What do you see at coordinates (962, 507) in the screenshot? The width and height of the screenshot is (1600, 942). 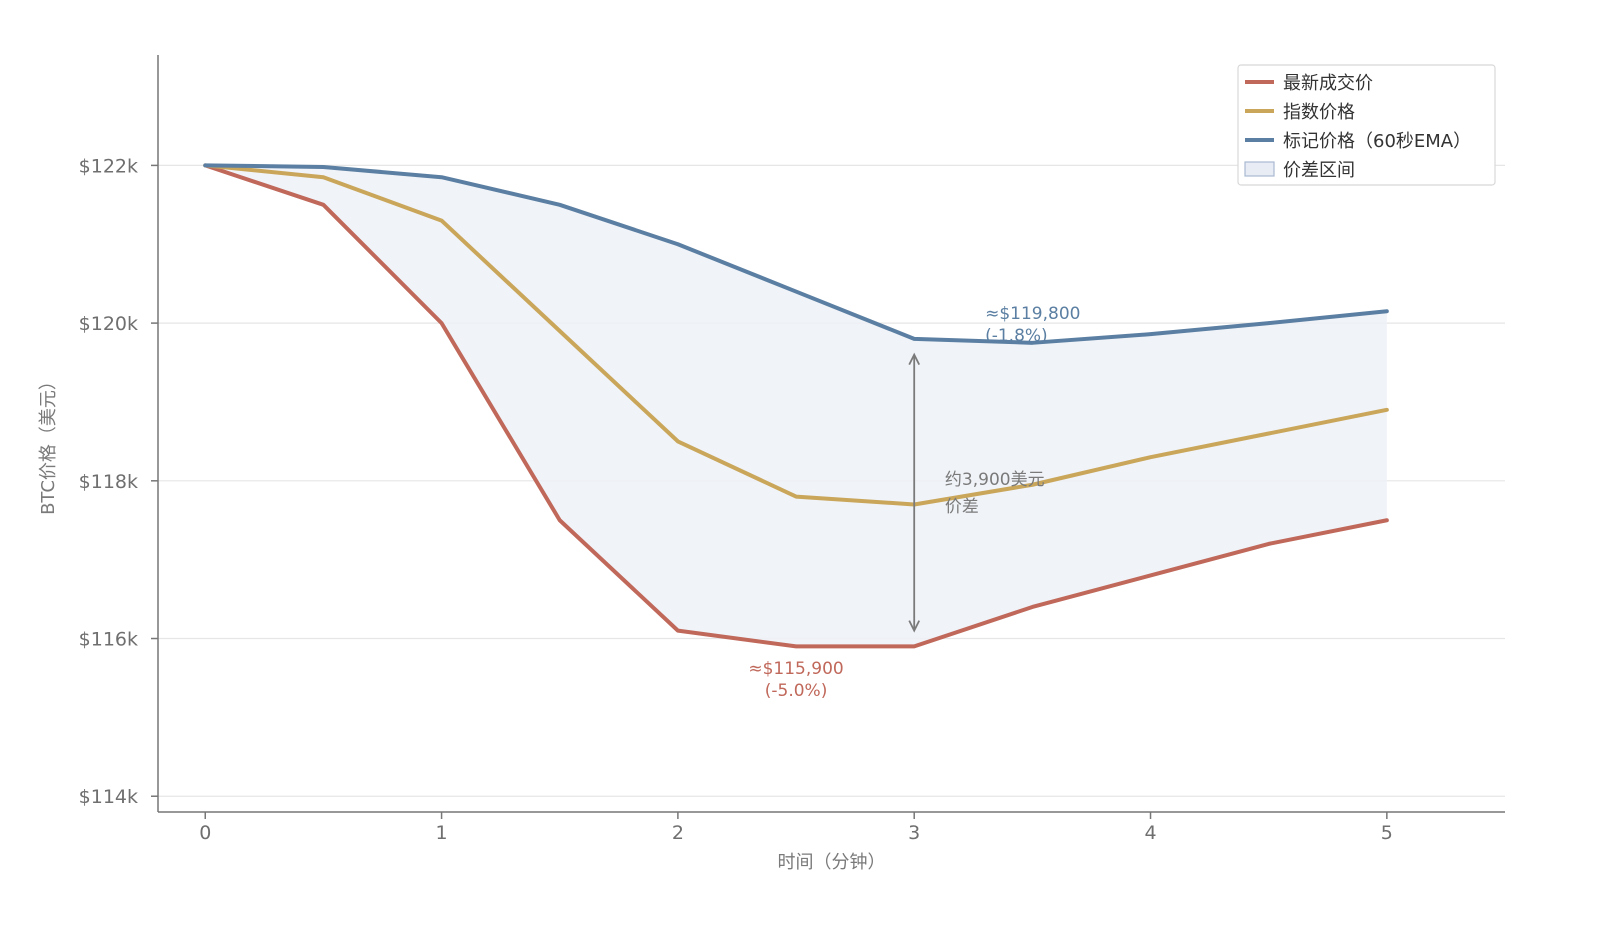 I see `annotation-sublabel: 价差` at bounding box center [962, 507].